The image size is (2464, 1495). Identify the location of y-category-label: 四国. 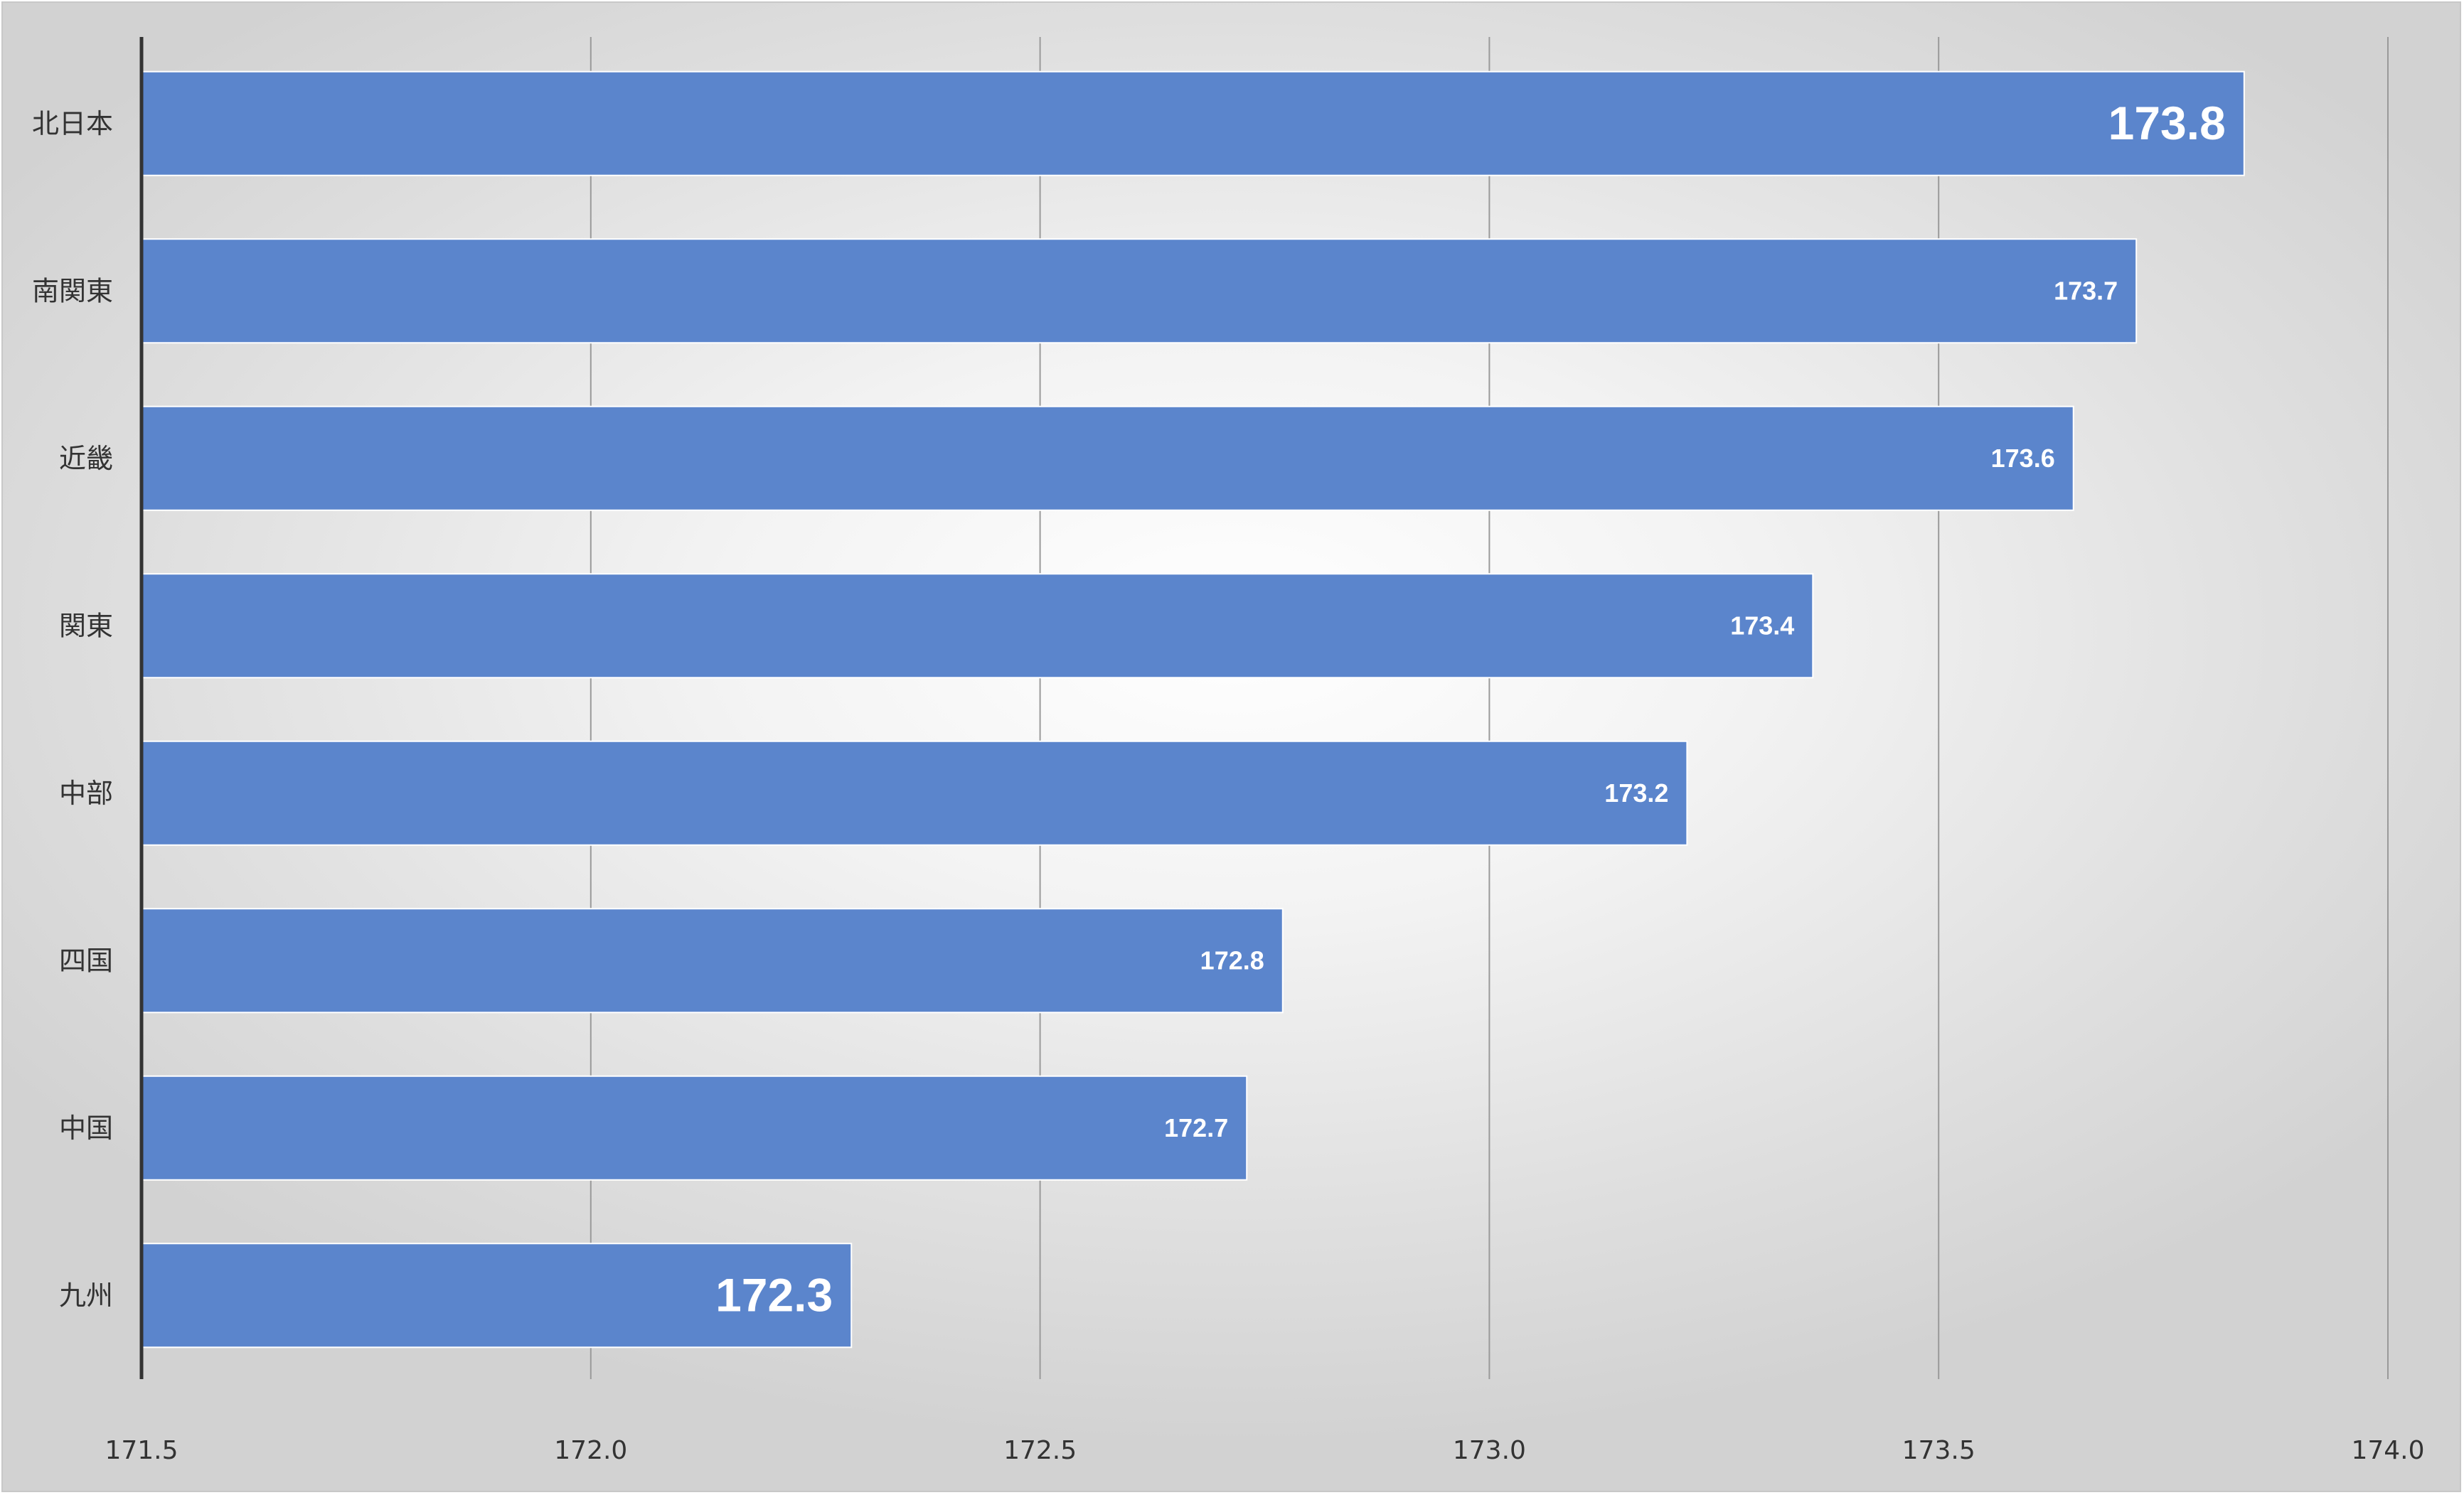
(86, 960).